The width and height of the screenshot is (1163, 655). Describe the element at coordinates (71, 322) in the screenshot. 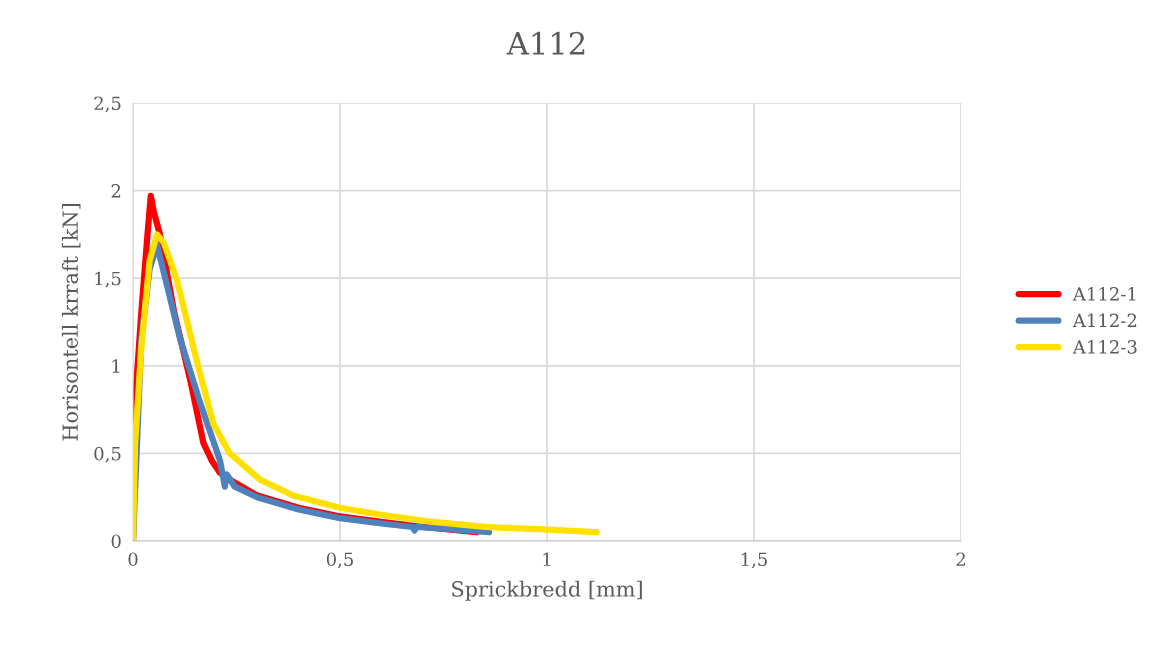

I see `y-axis-title: Horisontell krraft [kN]` at that location.